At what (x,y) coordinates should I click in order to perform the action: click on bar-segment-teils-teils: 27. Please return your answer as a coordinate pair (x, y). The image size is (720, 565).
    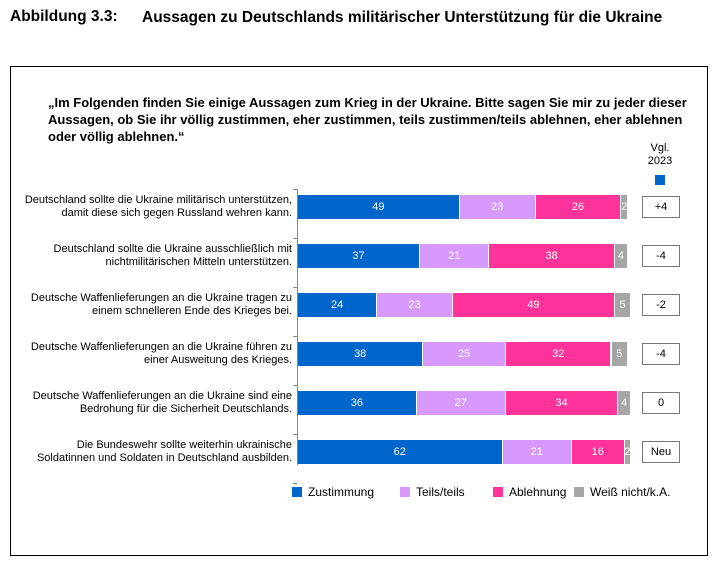
    Looking at the image, I should click on (461, 403).